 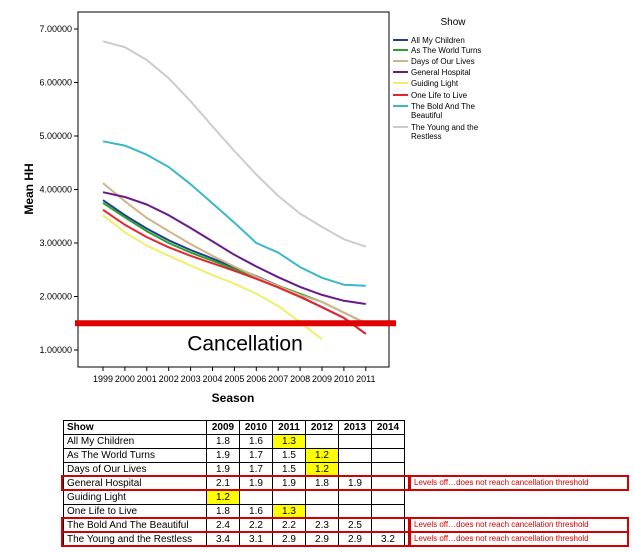 What do you see at coordinates (147, 379) in the screenshot?
I see `x-tick-label: 2001` at bounding box center [147, 379].